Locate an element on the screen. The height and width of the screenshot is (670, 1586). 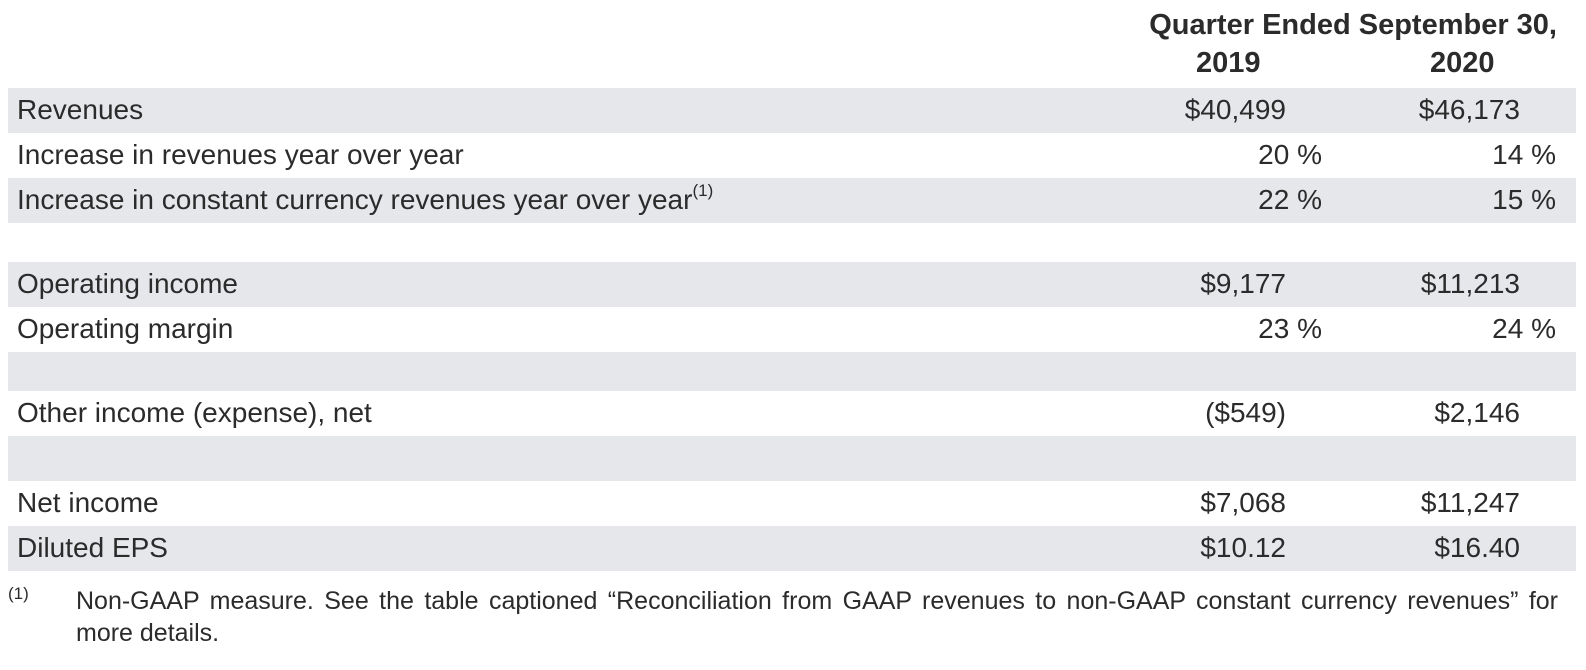
value-2020: $2,146 is located at coordinates (1477, 412).